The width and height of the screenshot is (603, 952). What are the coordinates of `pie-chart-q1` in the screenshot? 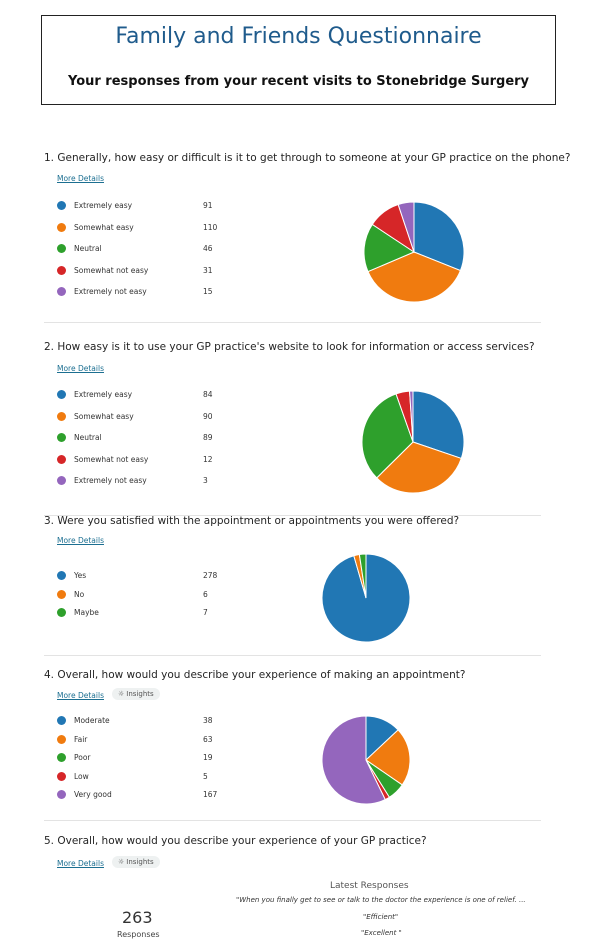 It's located at (414, 252).